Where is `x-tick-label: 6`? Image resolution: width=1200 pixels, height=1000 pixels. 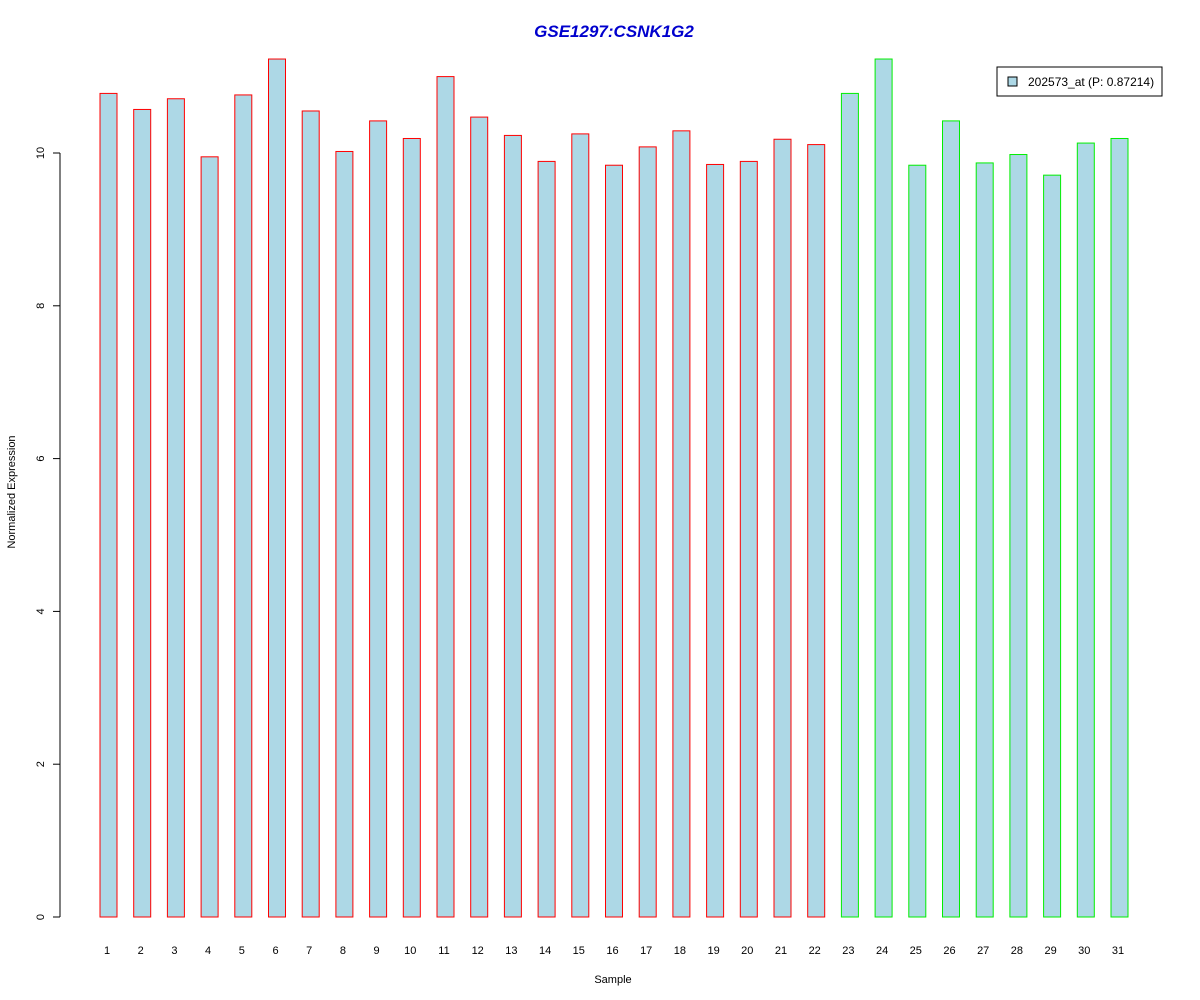 x-tick-label: 6 is located at coordinates (275, 951).